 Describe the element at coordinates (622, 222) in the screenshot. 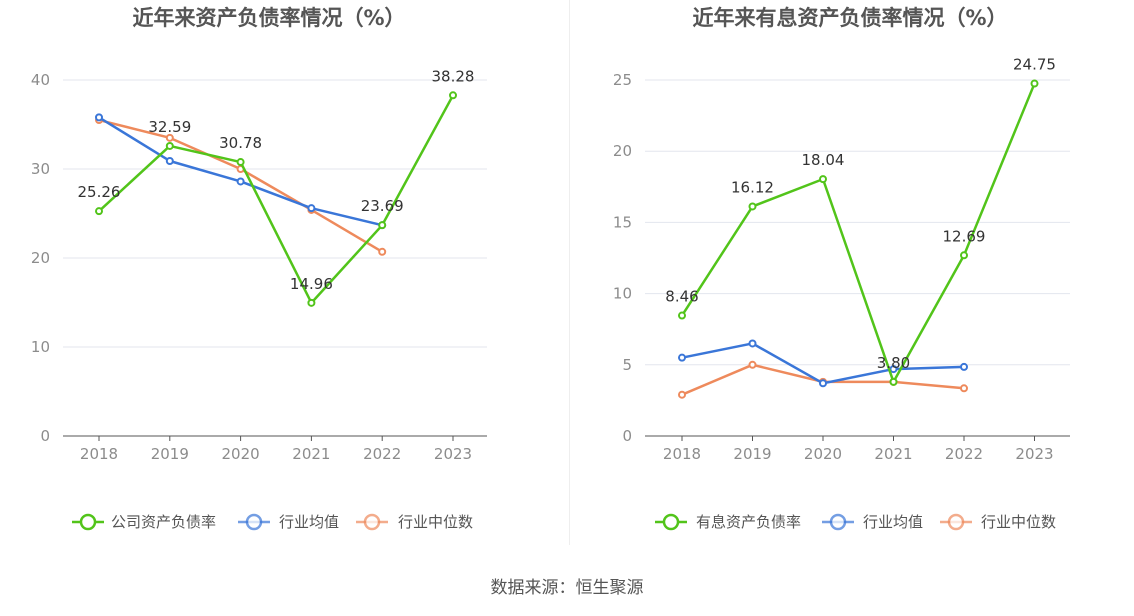

I see `y-tick-label: 15` at that location.